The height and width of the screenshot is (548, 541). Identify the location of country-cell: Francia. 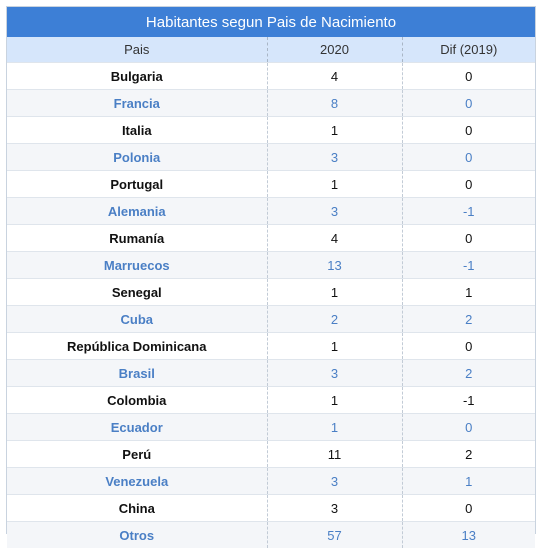
(137, 103).